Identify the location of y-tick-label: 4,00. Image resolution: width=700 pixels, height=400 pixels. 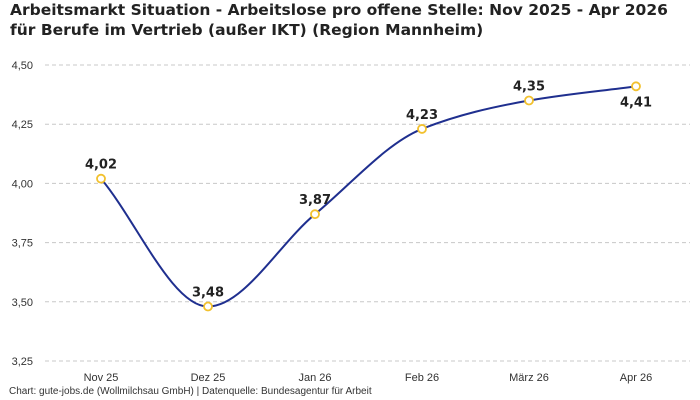
(22, 184).